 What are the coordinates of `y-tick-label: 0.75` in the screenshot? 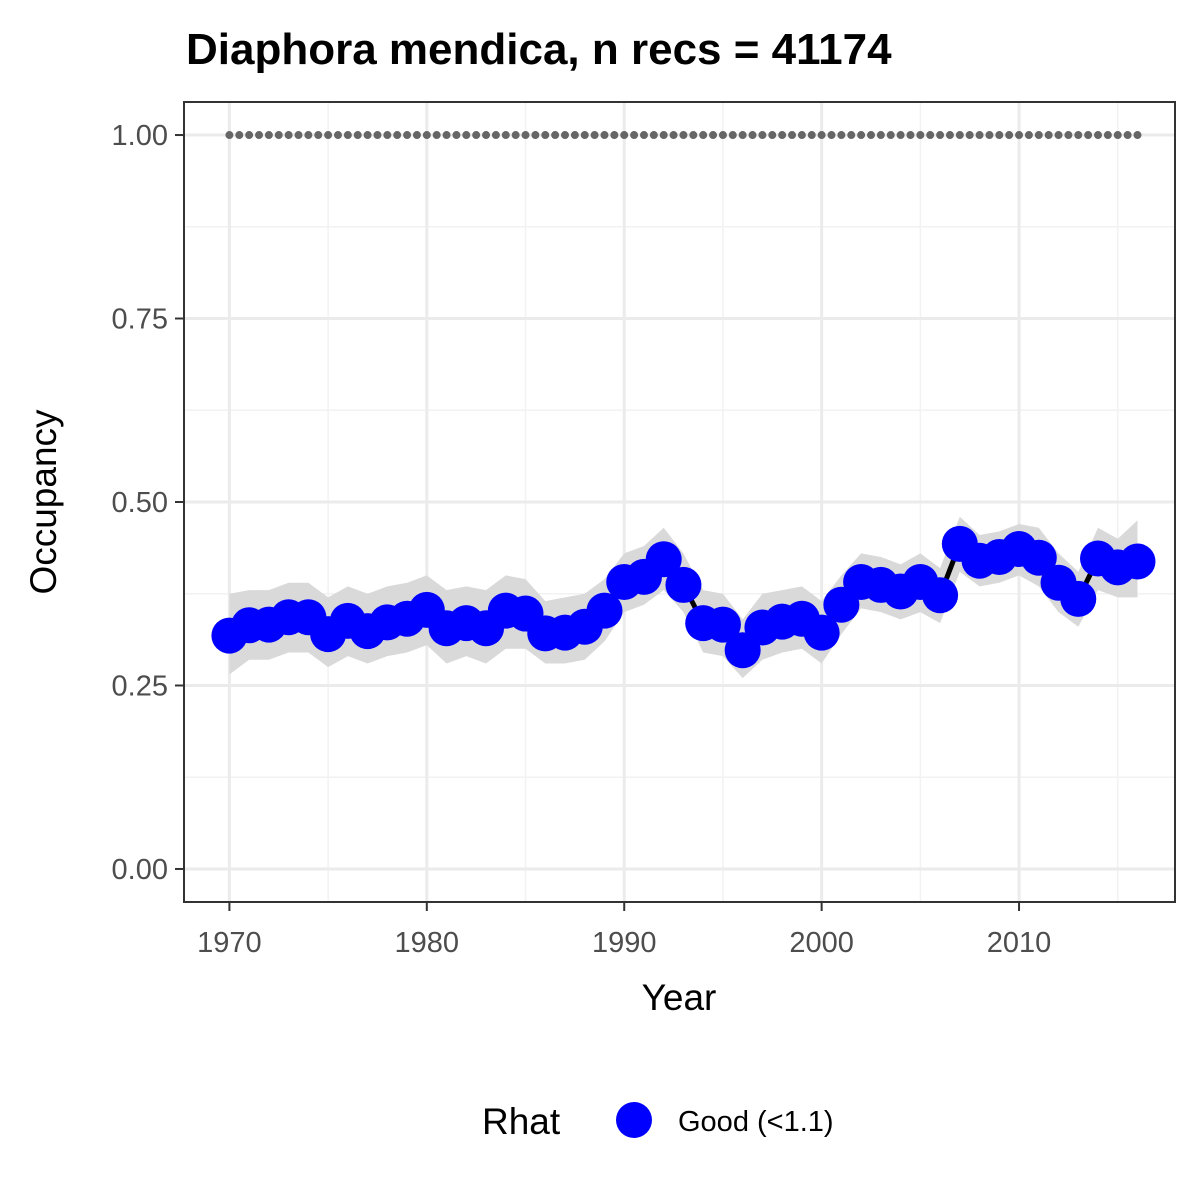 It's located at (140, 320).